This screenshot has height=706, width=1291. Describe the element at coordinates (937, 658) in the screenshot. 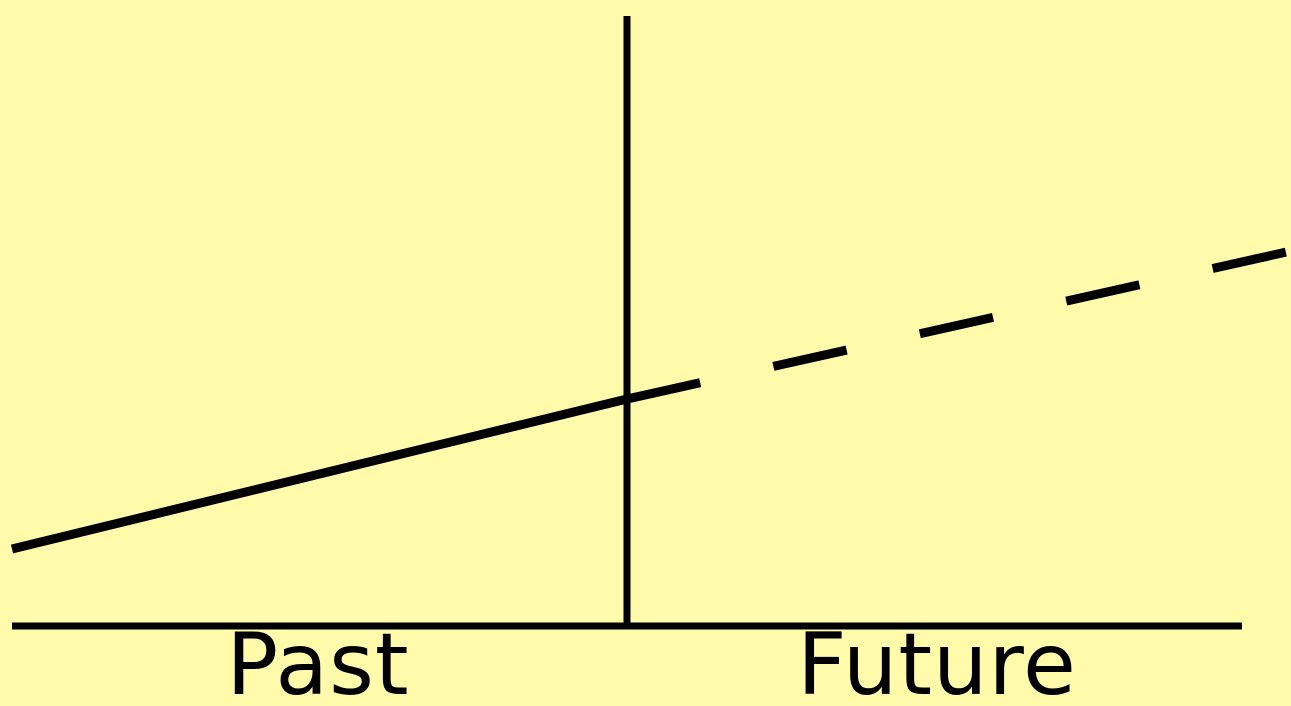

I see `future-label: Future` at that location.